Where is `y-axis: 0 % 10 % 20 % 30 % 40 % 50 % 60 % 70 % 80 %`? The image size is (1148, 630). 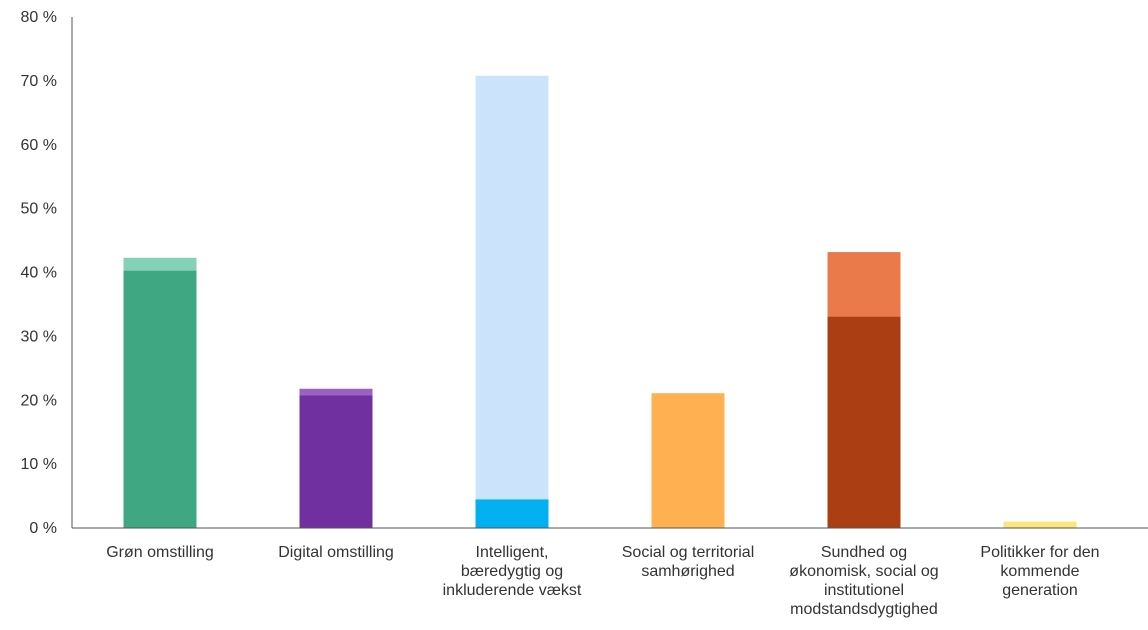
y-axis: 0 % 10 % 20 % 30 % 40 % 50 % 60 % 70 % 80 % is located at coordinates (47, 273).